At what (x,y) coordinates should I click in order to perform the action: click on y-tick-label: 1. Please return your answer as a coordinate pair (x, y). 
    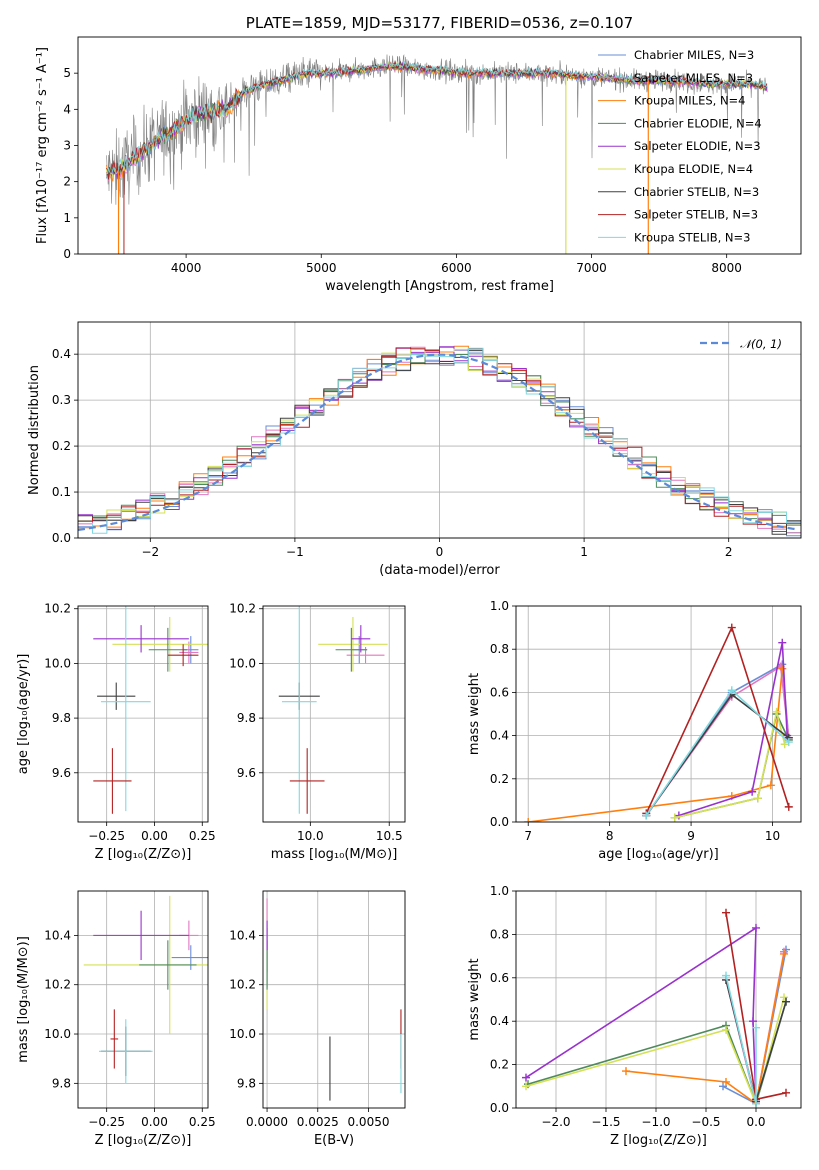
    Looking at the image, I should click on (67, 218).